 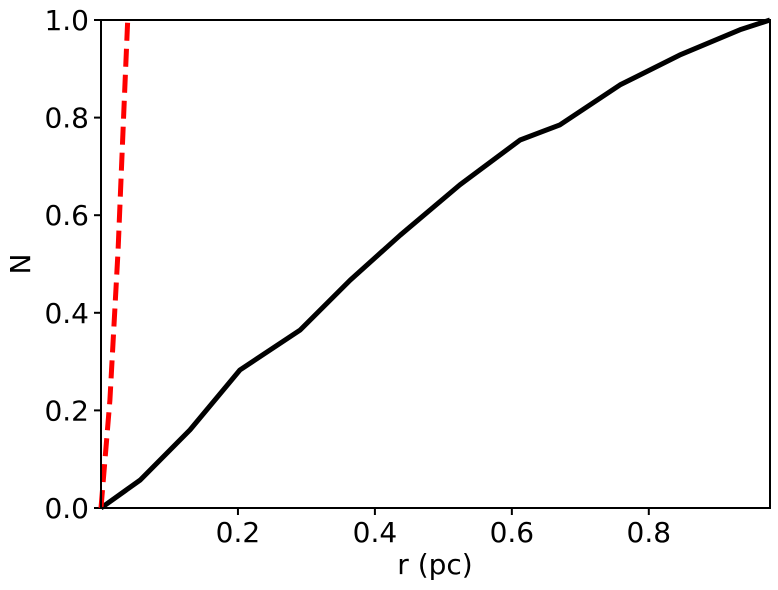 What do you see at coordinates (238, 532) in the screenshot?
I see `x-tick-label: 0.2` at bounding box center [238, 532].